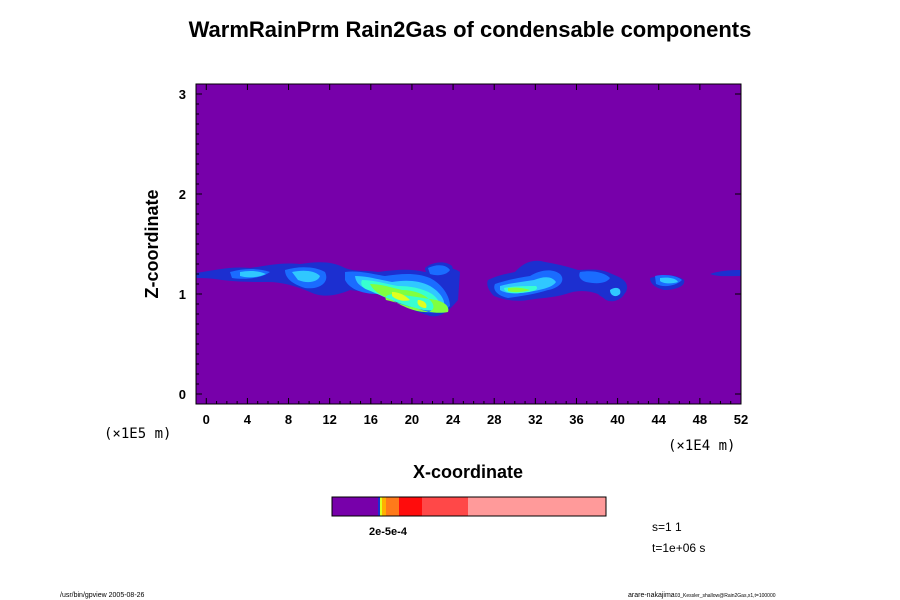 The height and width of the screenshot is (600, 900). I want to click on x-tick-label: 28, so click(494, 419).